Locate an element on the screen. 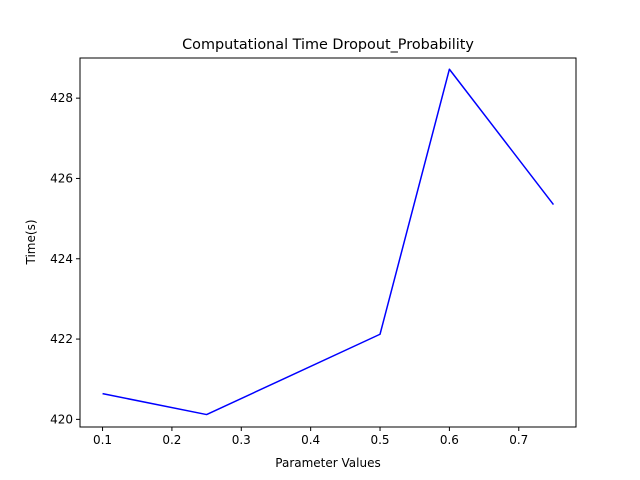  x-tick-label: 0.4 is located at coordinates (310, 440).